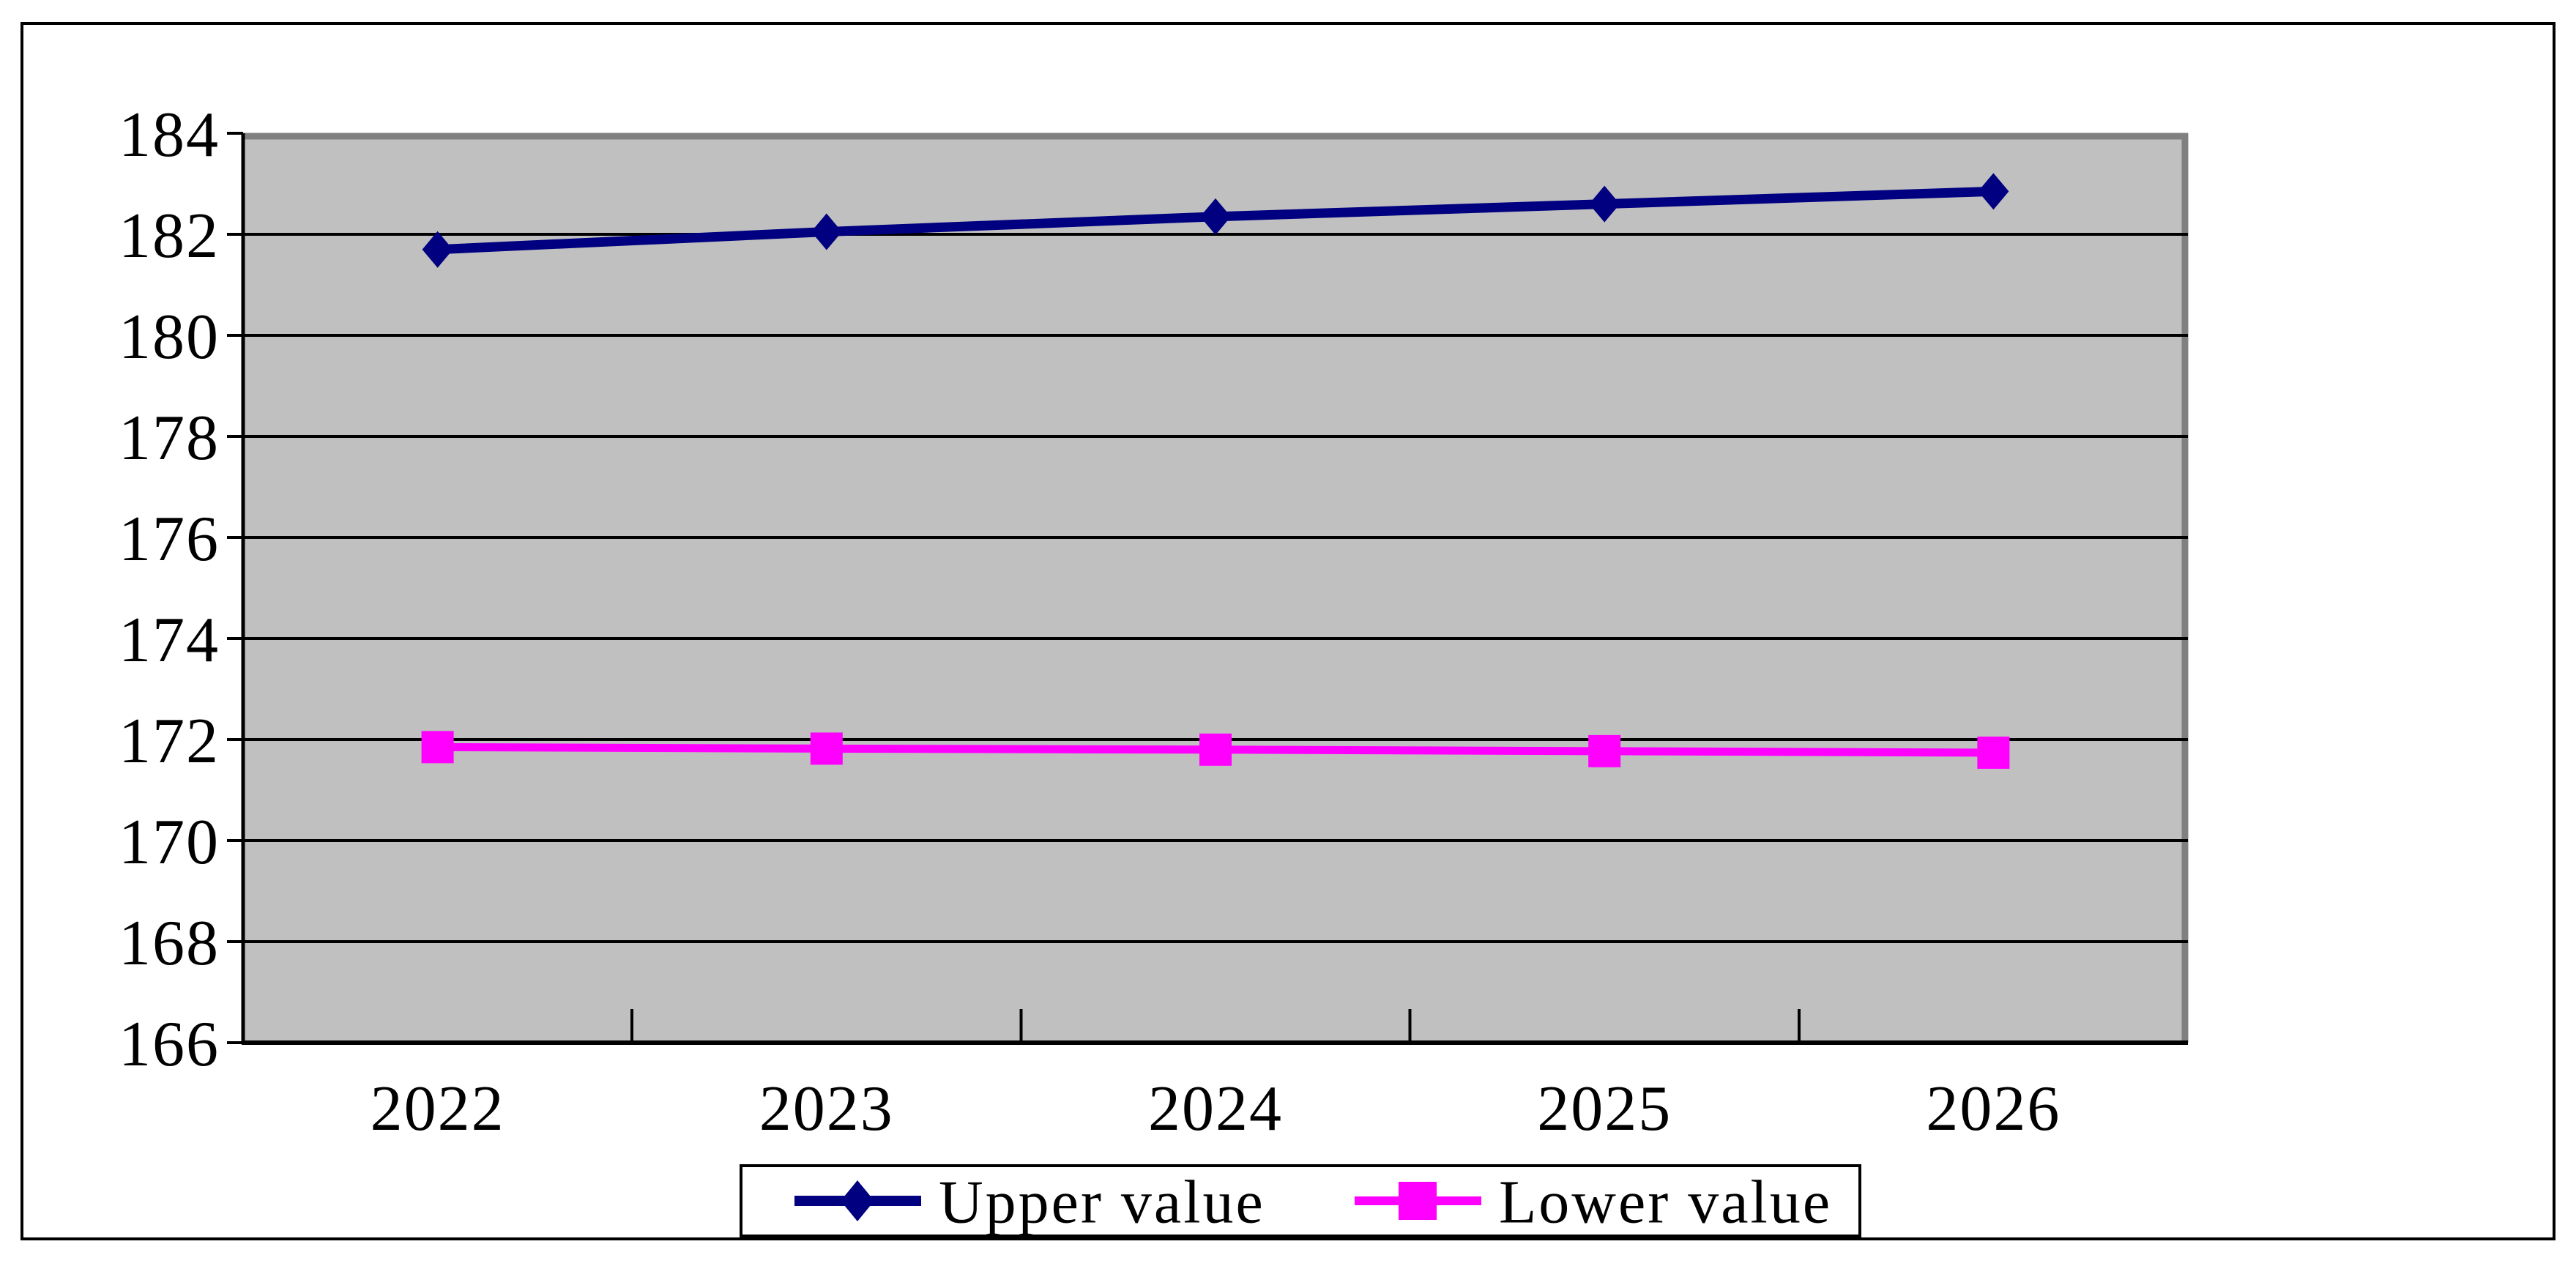 The height and width of the screenshot is (1266, 2576). Describe the element at coordinates (1604, 1108) in the screenshot. I see `x-axis-label-2025: 2025` at that location.